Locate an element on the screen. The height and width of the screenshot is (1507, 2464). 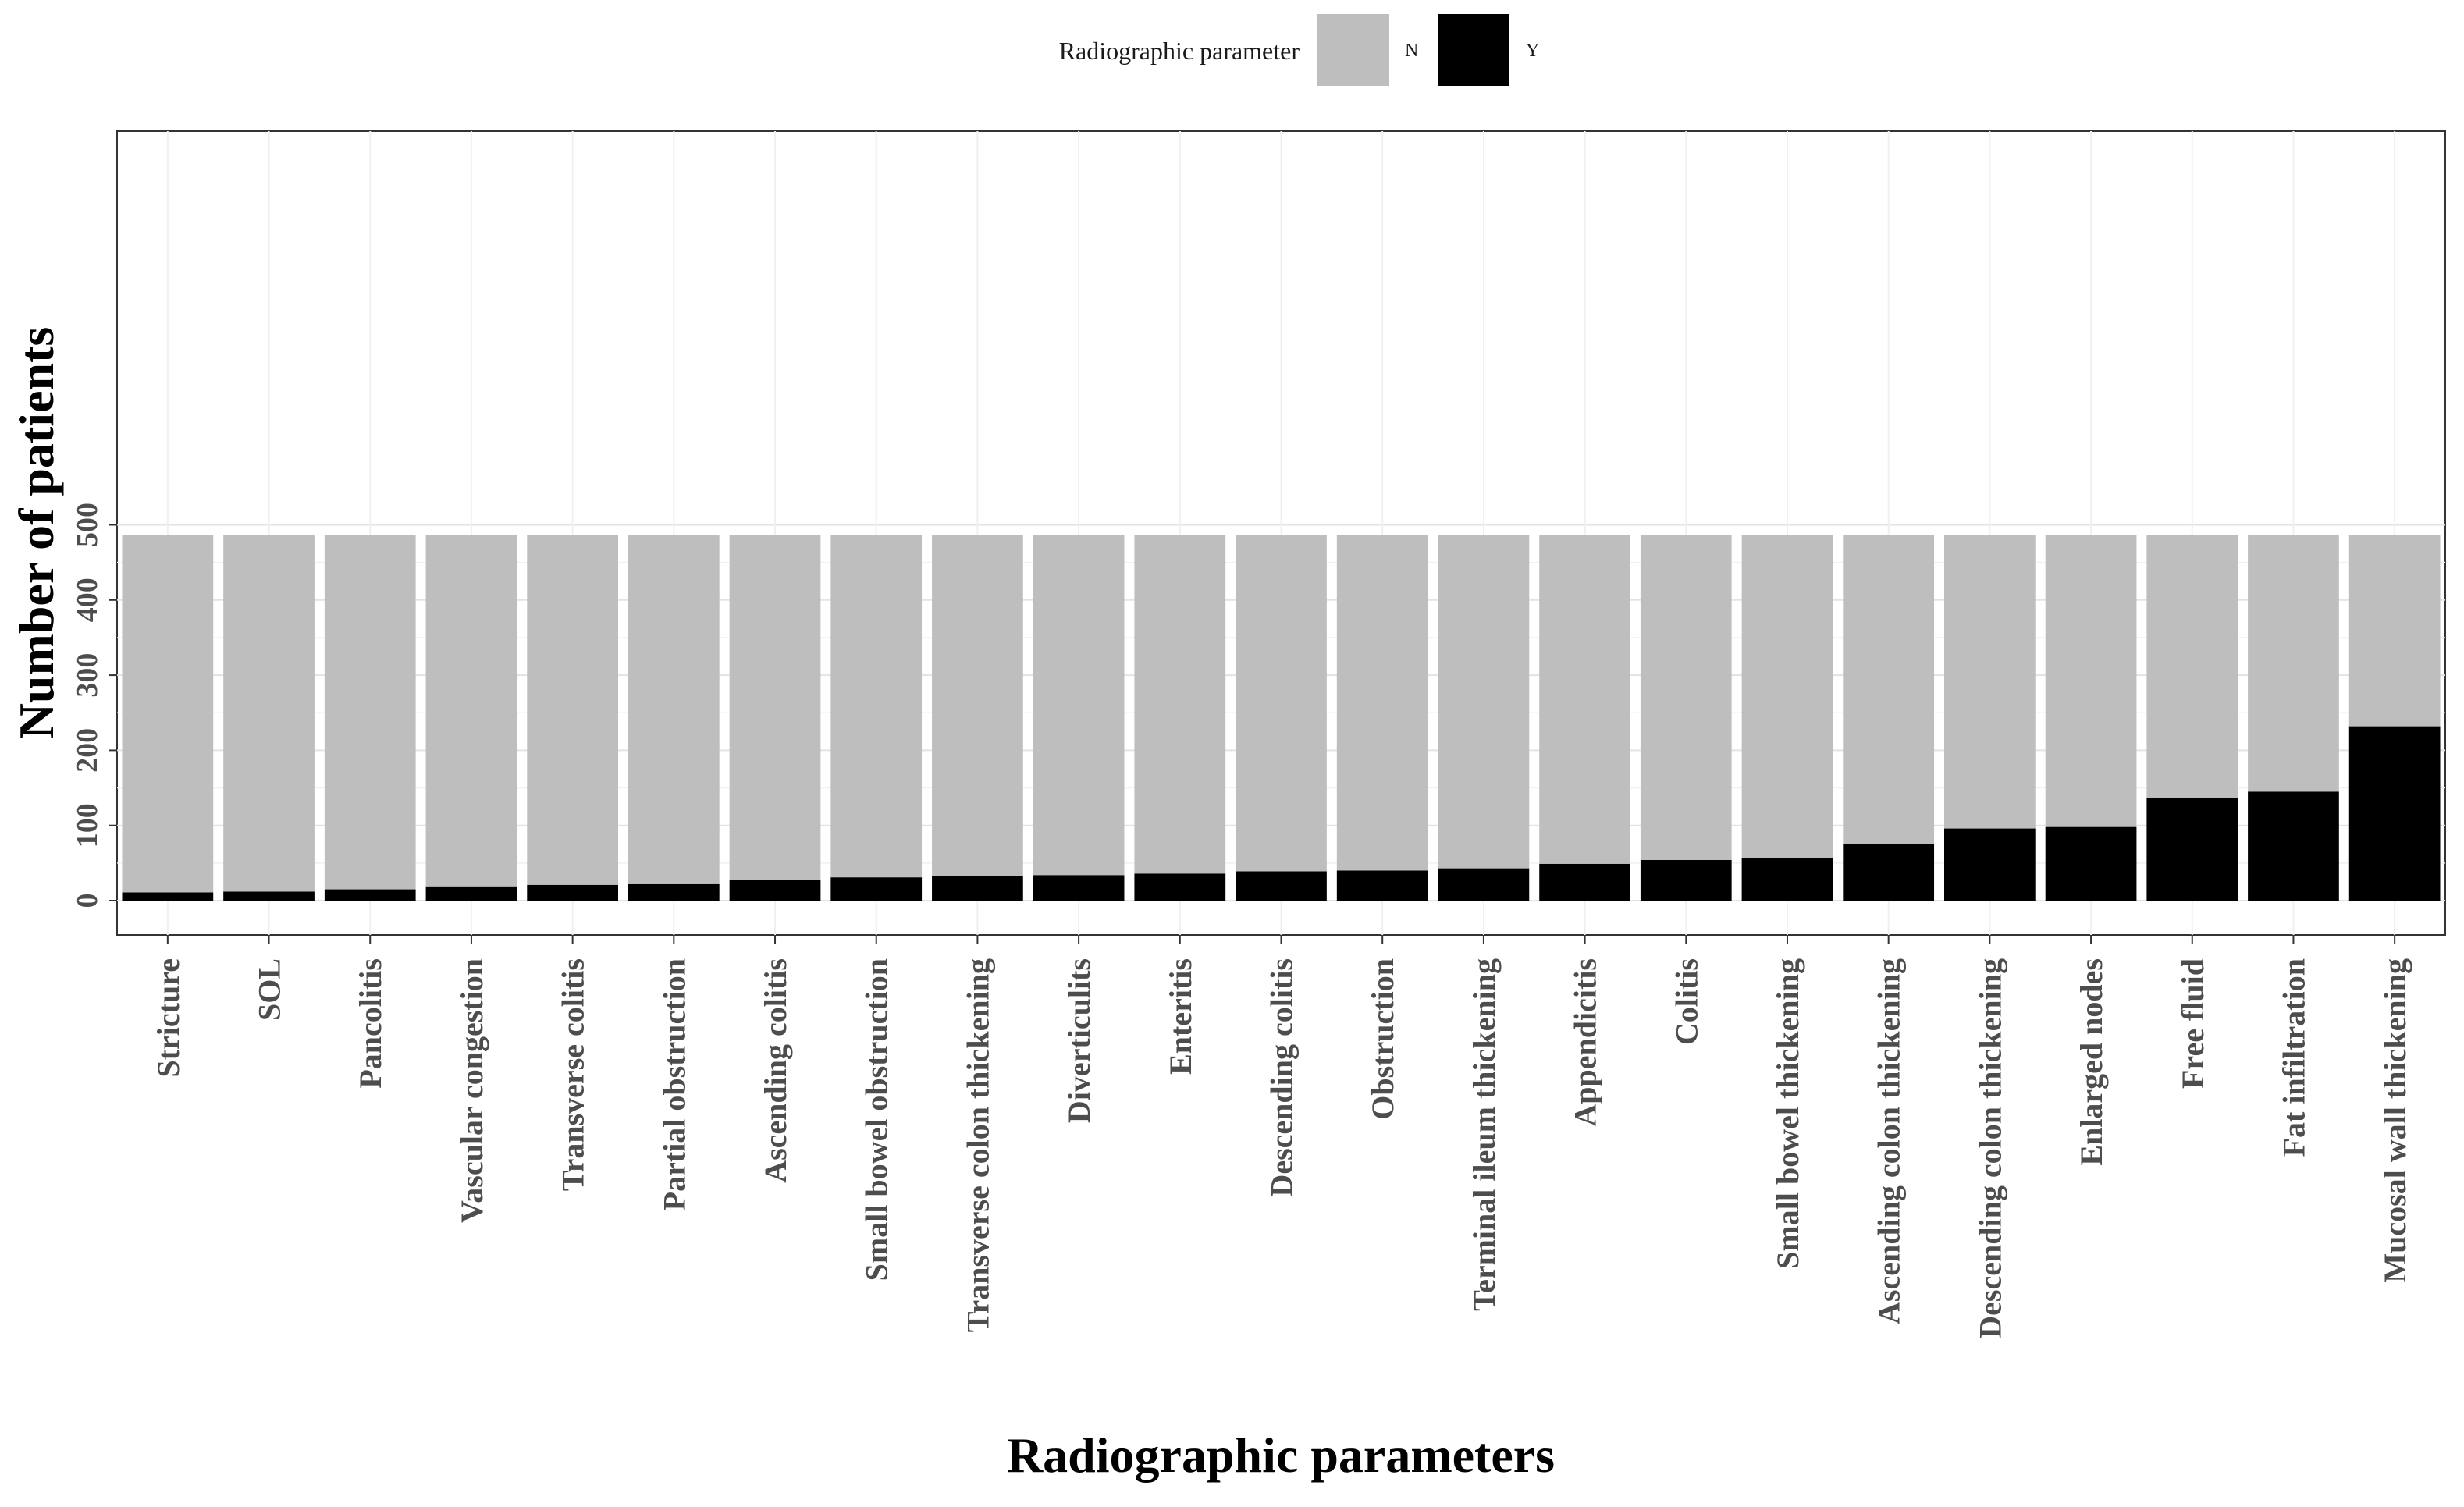
bar-y-ascending-colitis is located at coordinates (775, 890).